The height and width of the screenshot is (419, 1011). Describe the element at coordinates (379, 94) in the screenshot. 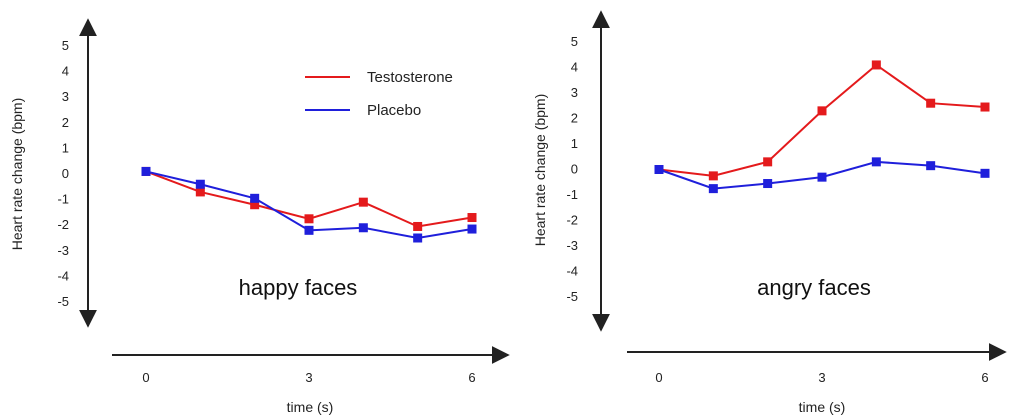

I see `legend: Testosterone Placebo` at that location.